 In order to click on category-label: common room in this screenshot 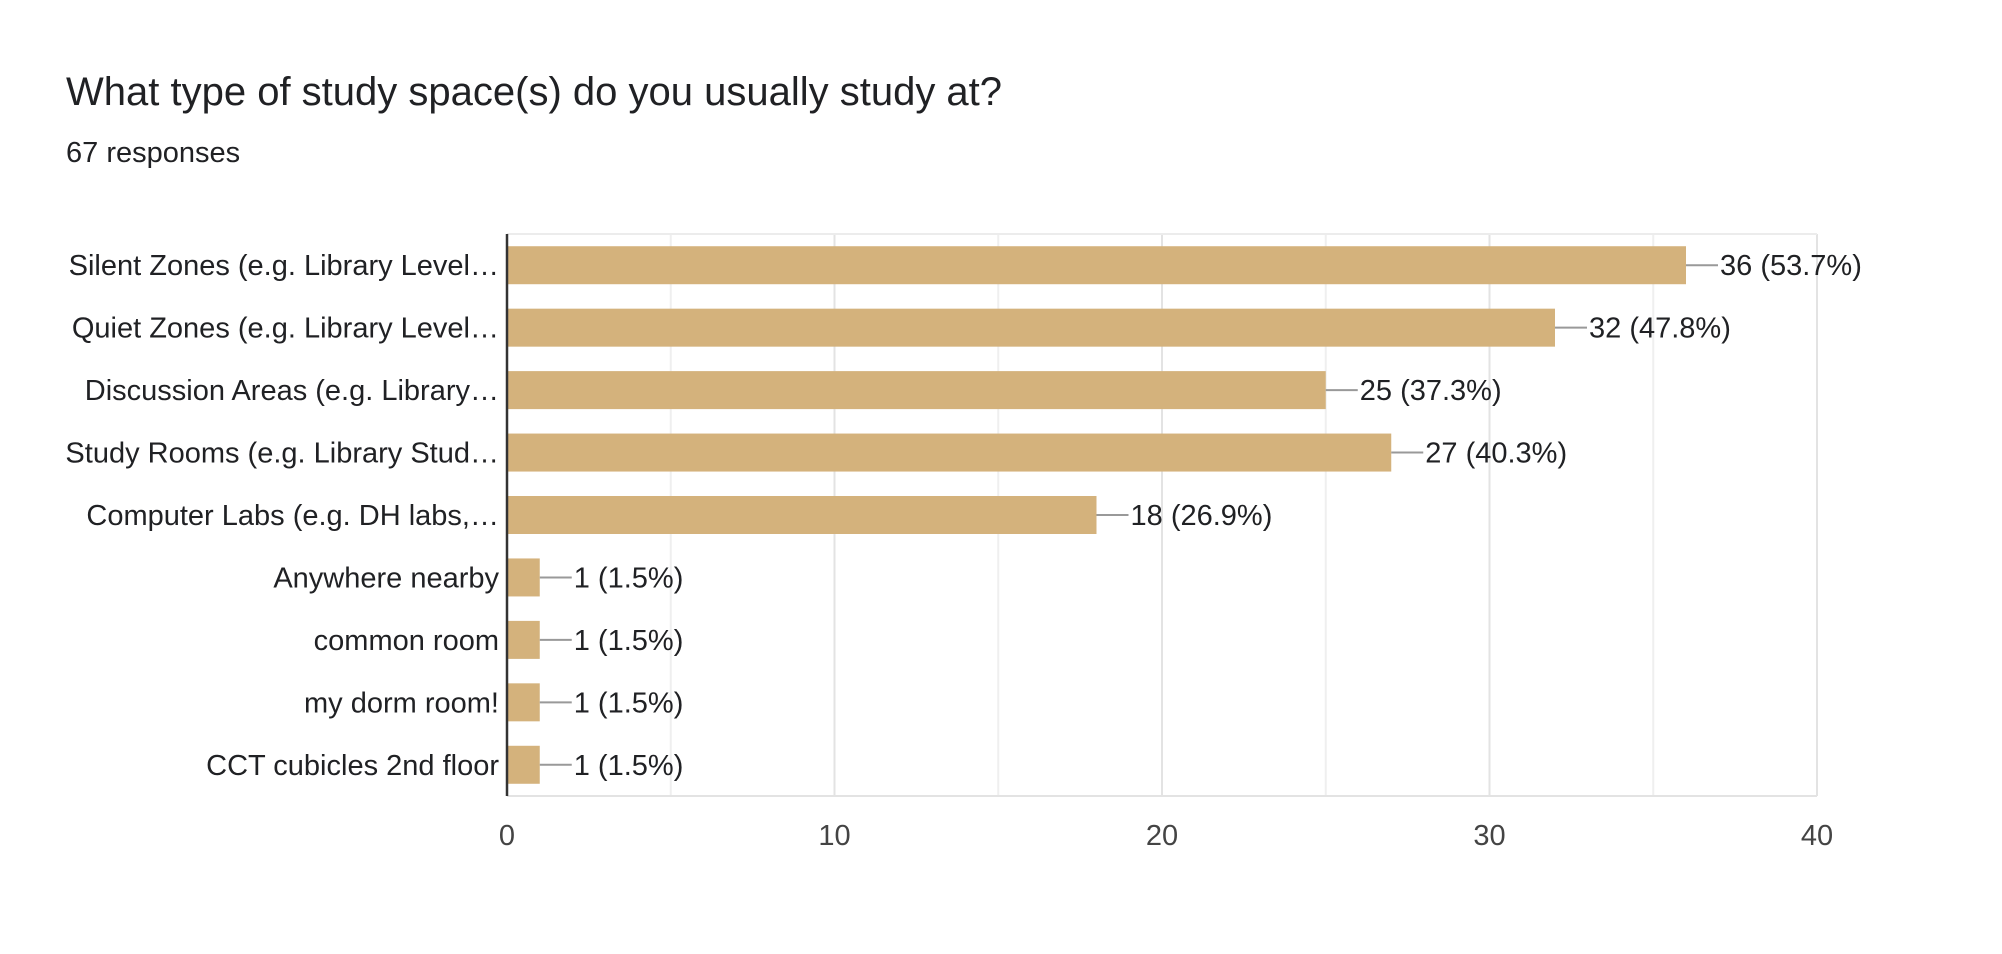, I will do `click(406, 641)`.